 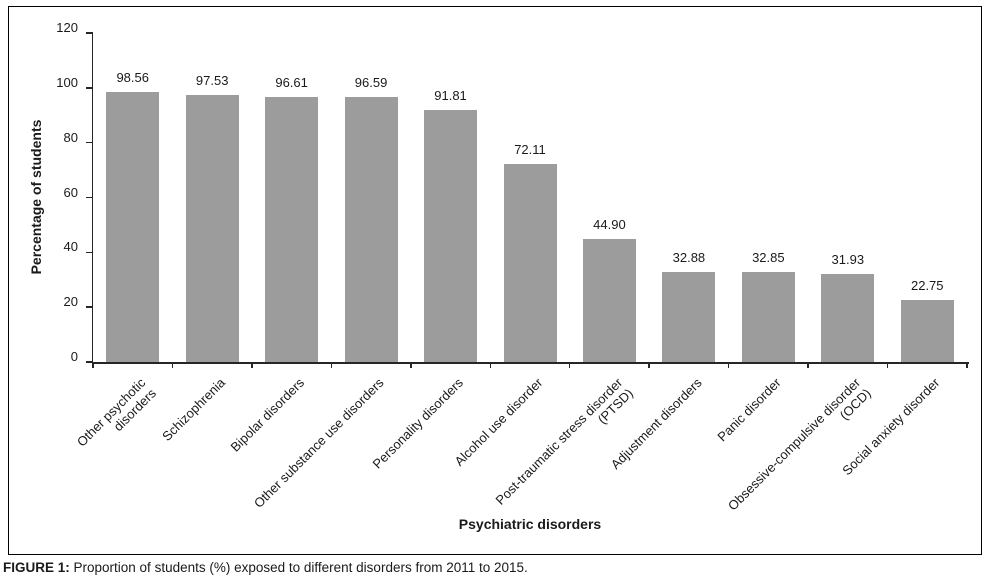 I want to click on bar-value-label: 97.53, so click(x=212, y=80).